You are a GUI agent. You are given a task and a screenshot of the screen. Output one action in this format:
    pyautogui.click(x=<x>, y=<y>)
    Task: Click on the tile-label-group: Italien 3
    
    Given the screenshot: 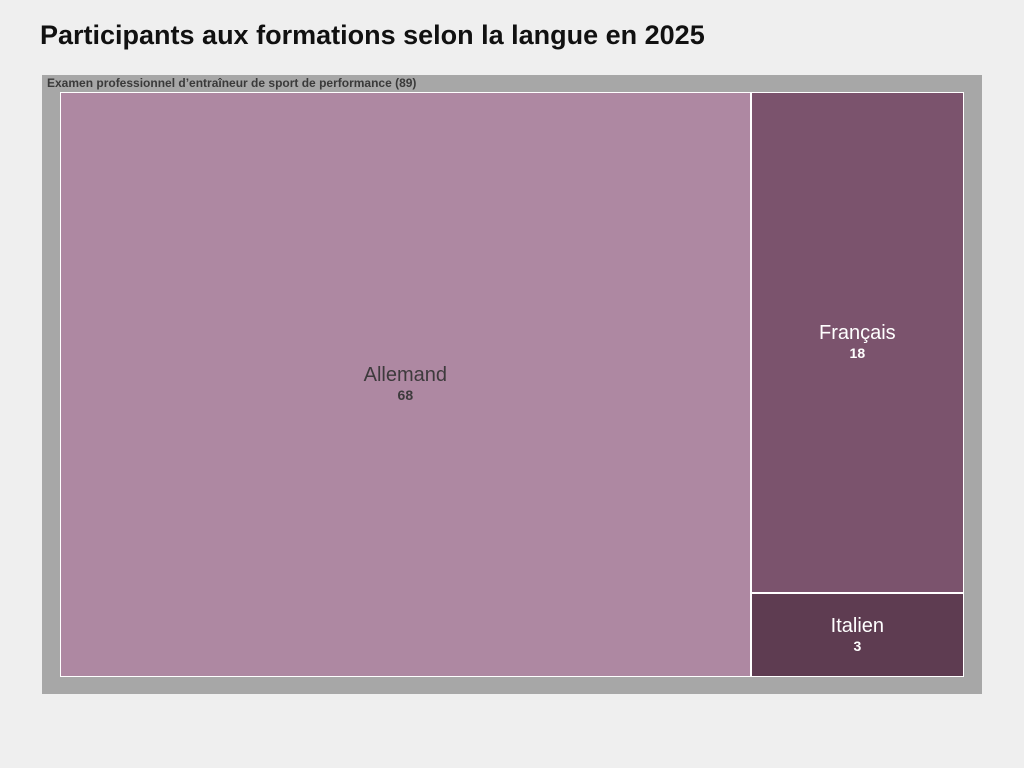 What is the action you would take?
    pyautogui.click(x=857, y=634)
    